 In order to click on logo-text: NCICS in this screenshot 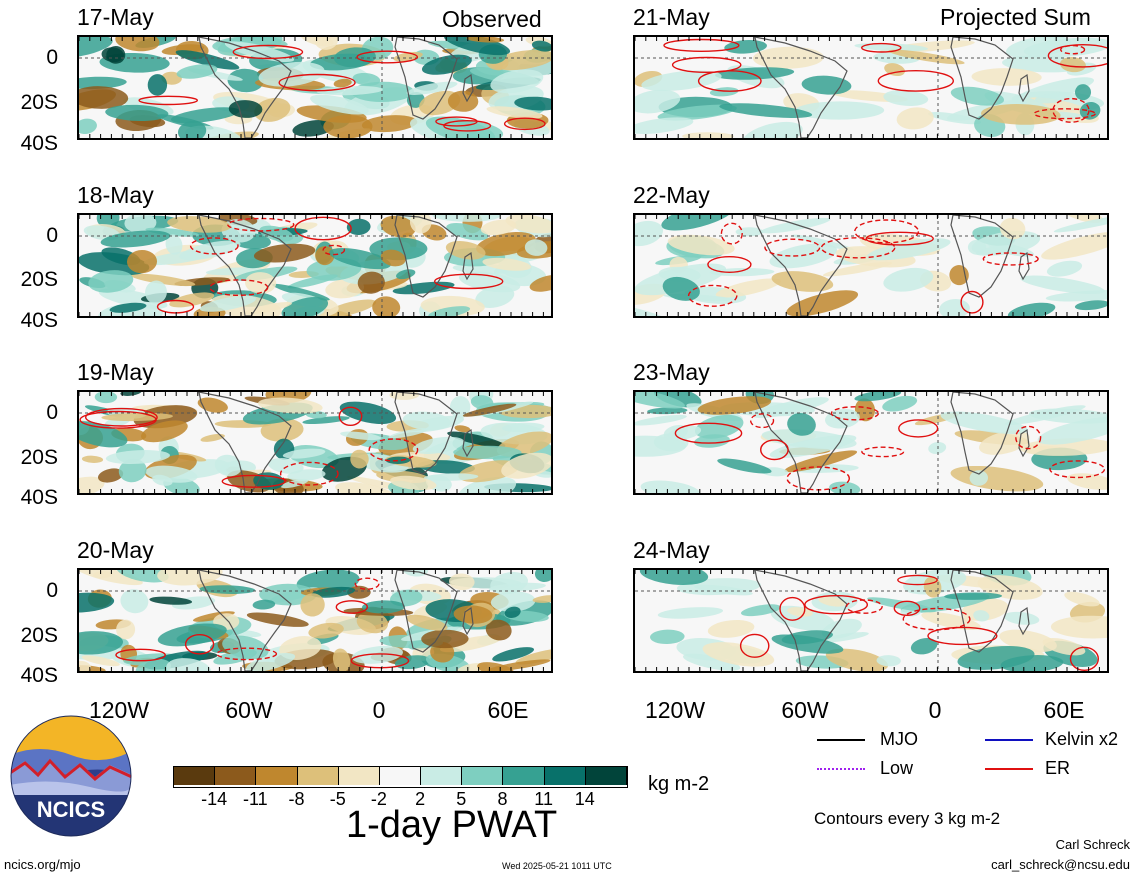, I will do `click(71, 809)`.